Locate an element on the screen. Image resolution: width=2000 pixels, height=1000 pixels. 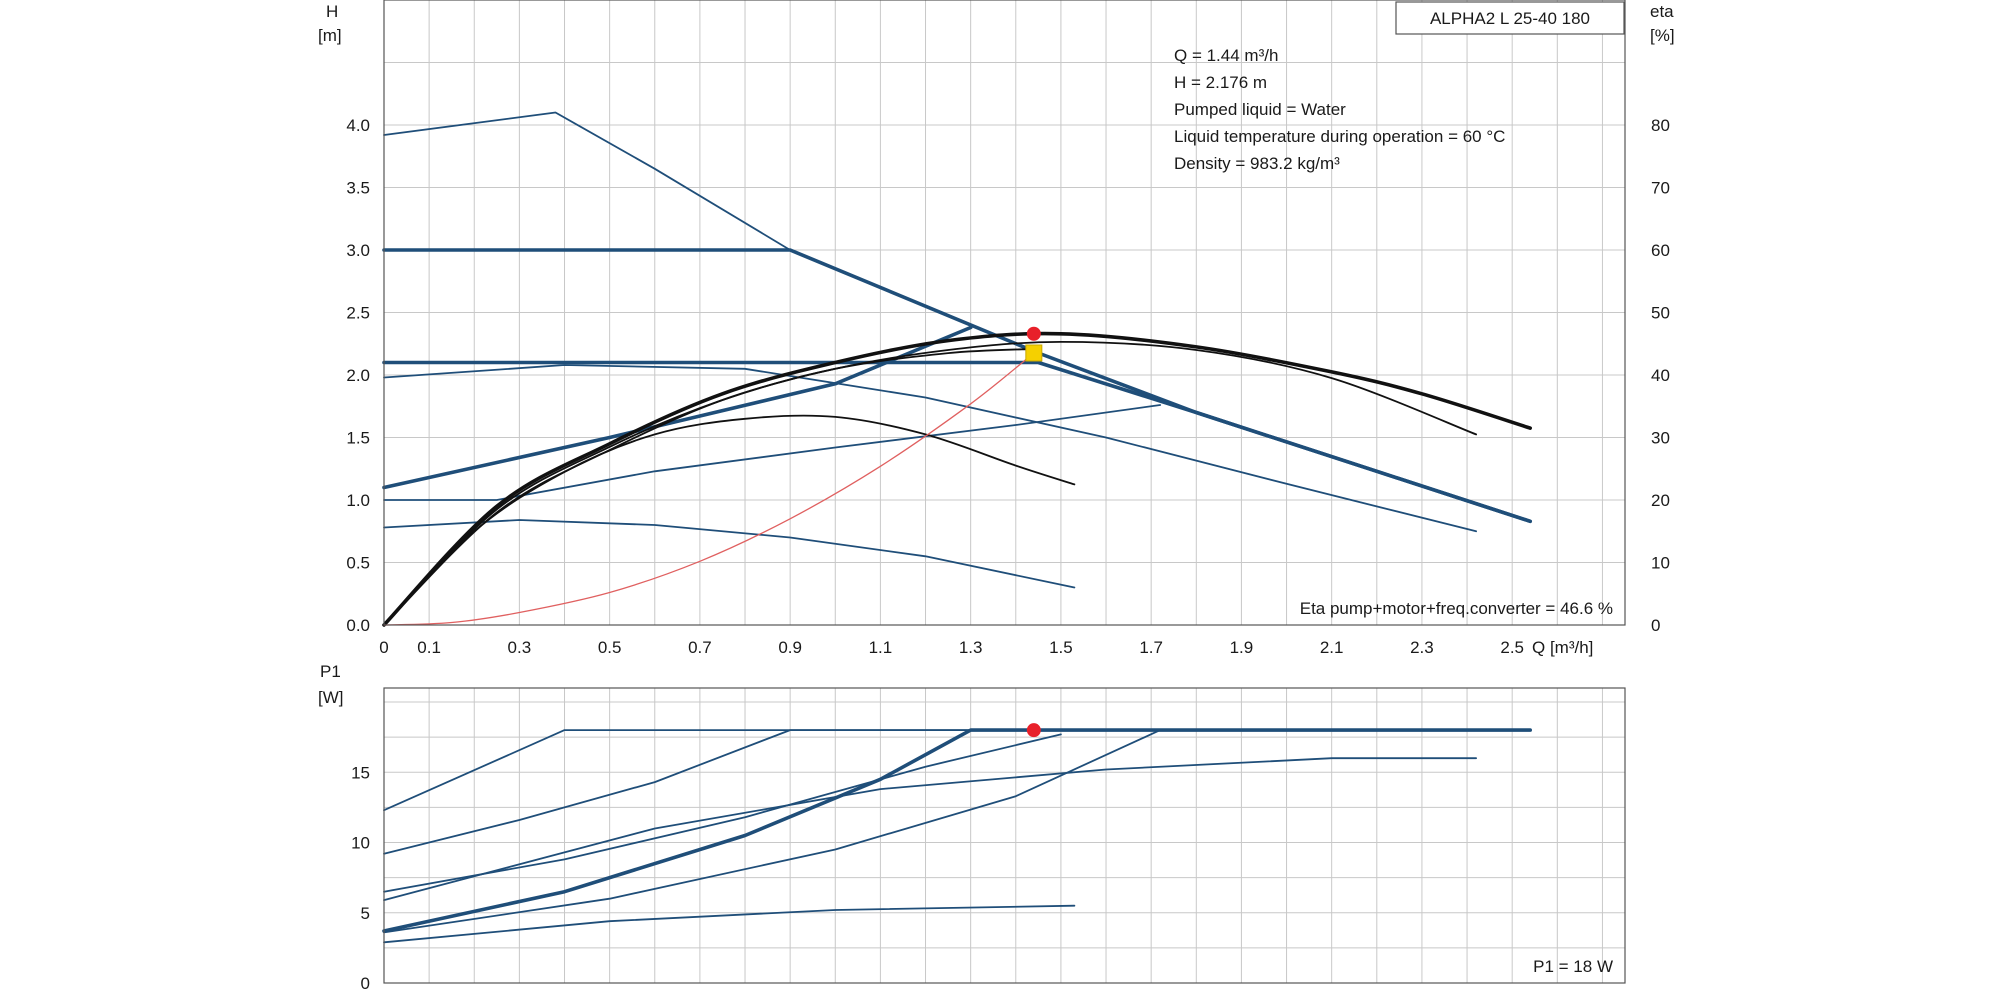
eta-tick-label: 30 is located at coordinates (1660, 438).